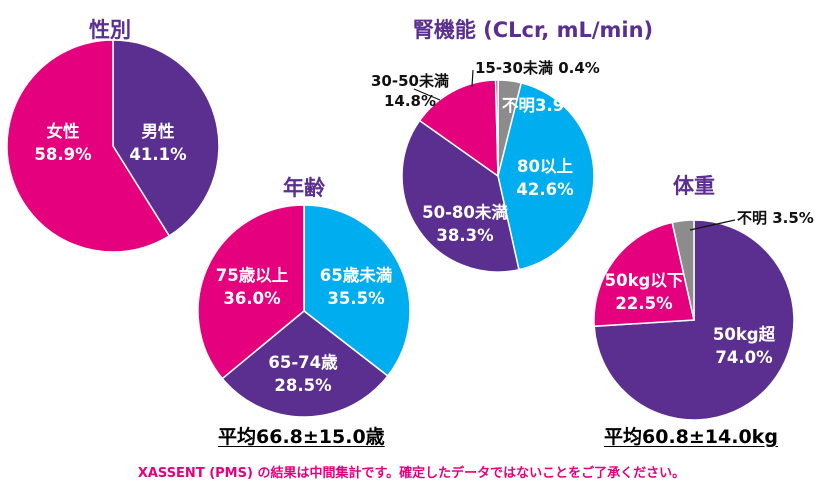 This screenshot has height=491, width=823. I want to click on slice-value: 28.5%, so click(303, 385).